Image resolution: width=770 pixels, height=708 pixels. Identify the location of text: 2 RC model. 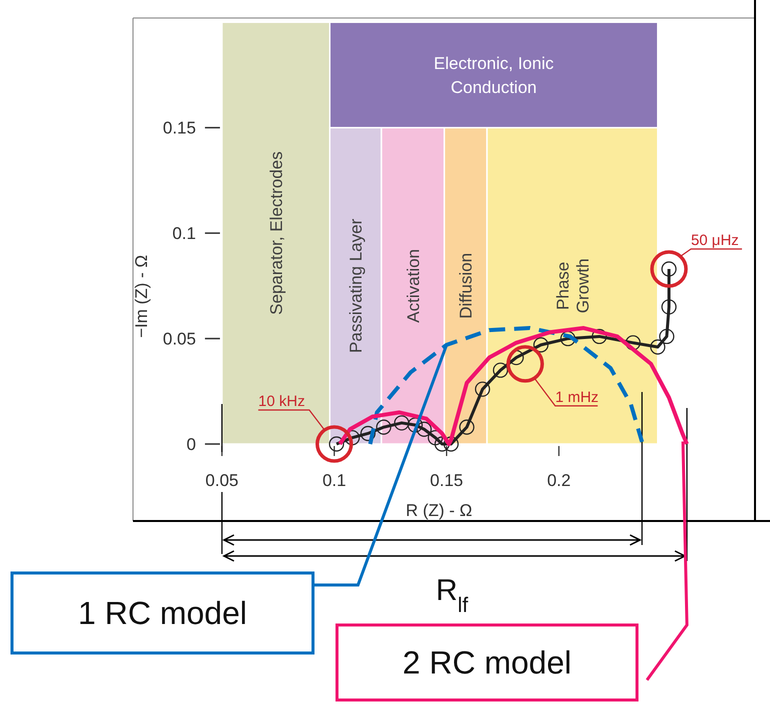
(487, 662).